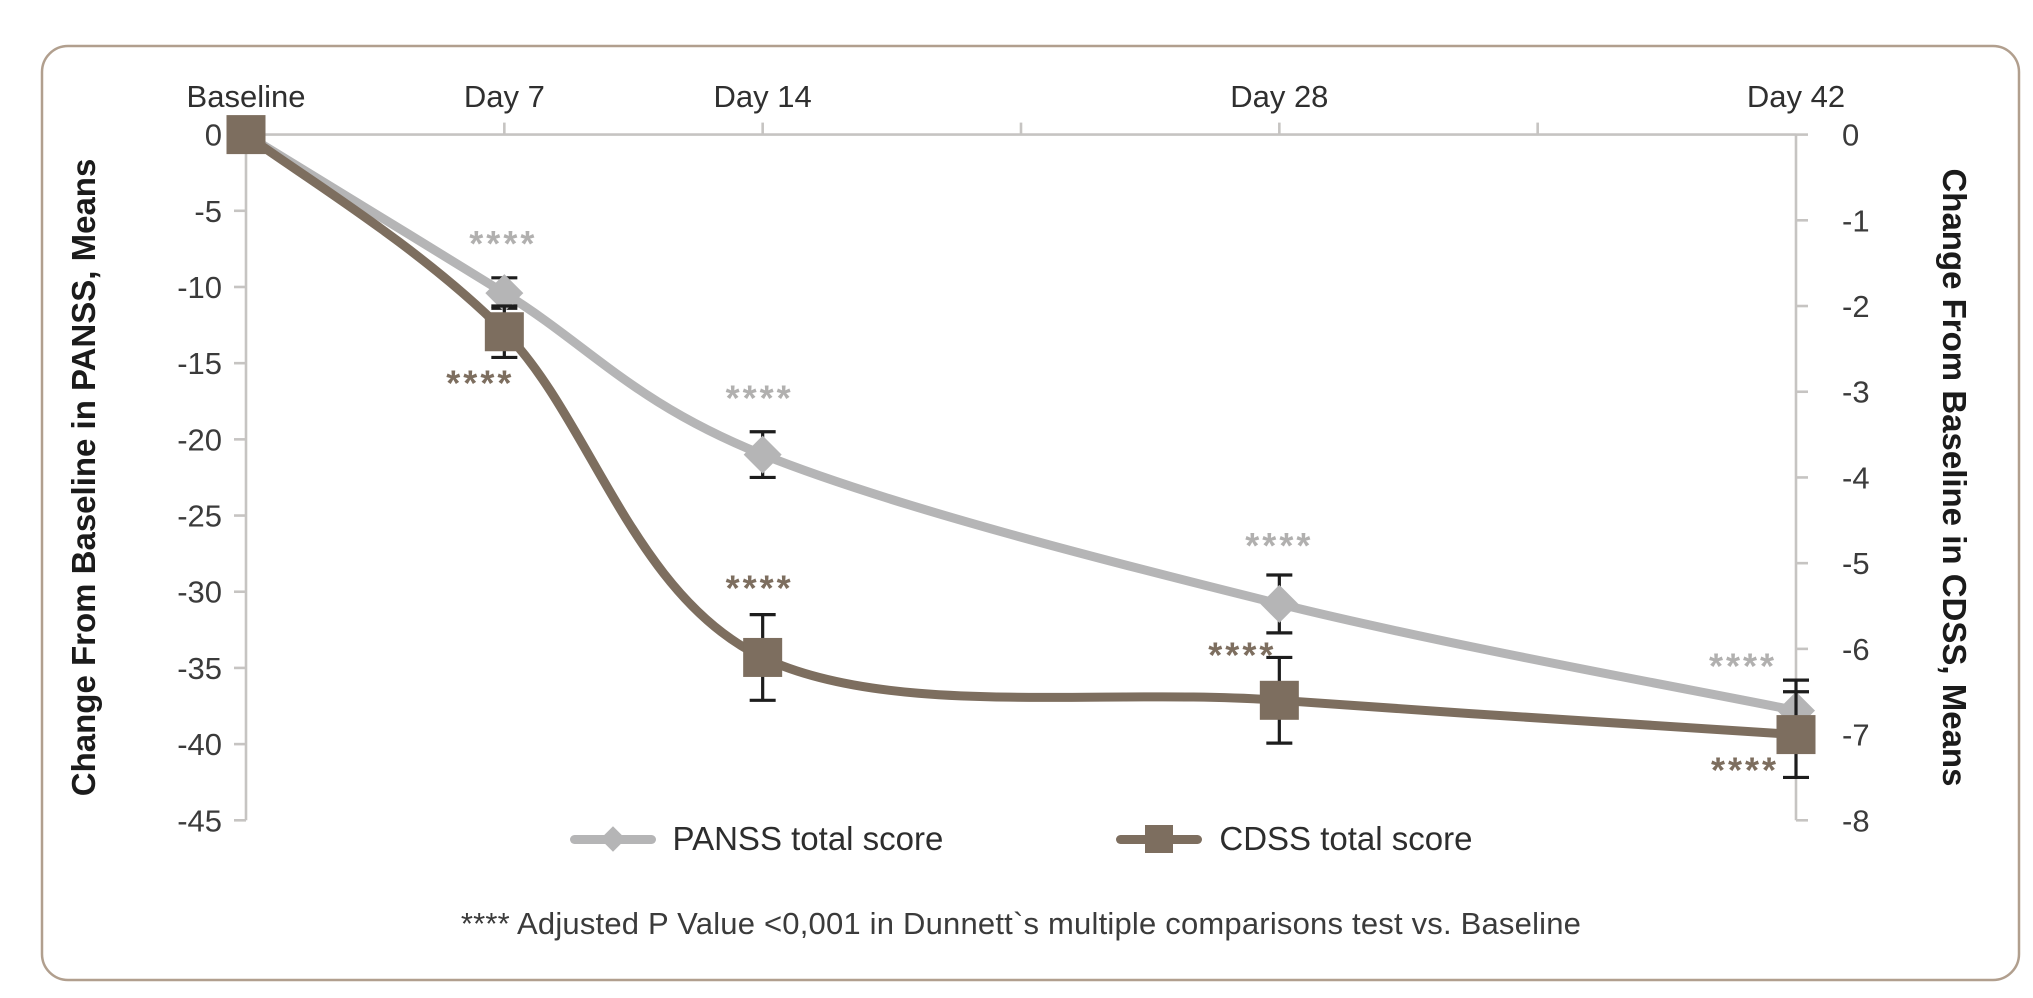 This screenshot has width=2033, height=998. What do you see at coordinates (199, 439) in the screenshot?
I see `left-axis-ticklabel--20: -20` at bounding box center [199, 439].